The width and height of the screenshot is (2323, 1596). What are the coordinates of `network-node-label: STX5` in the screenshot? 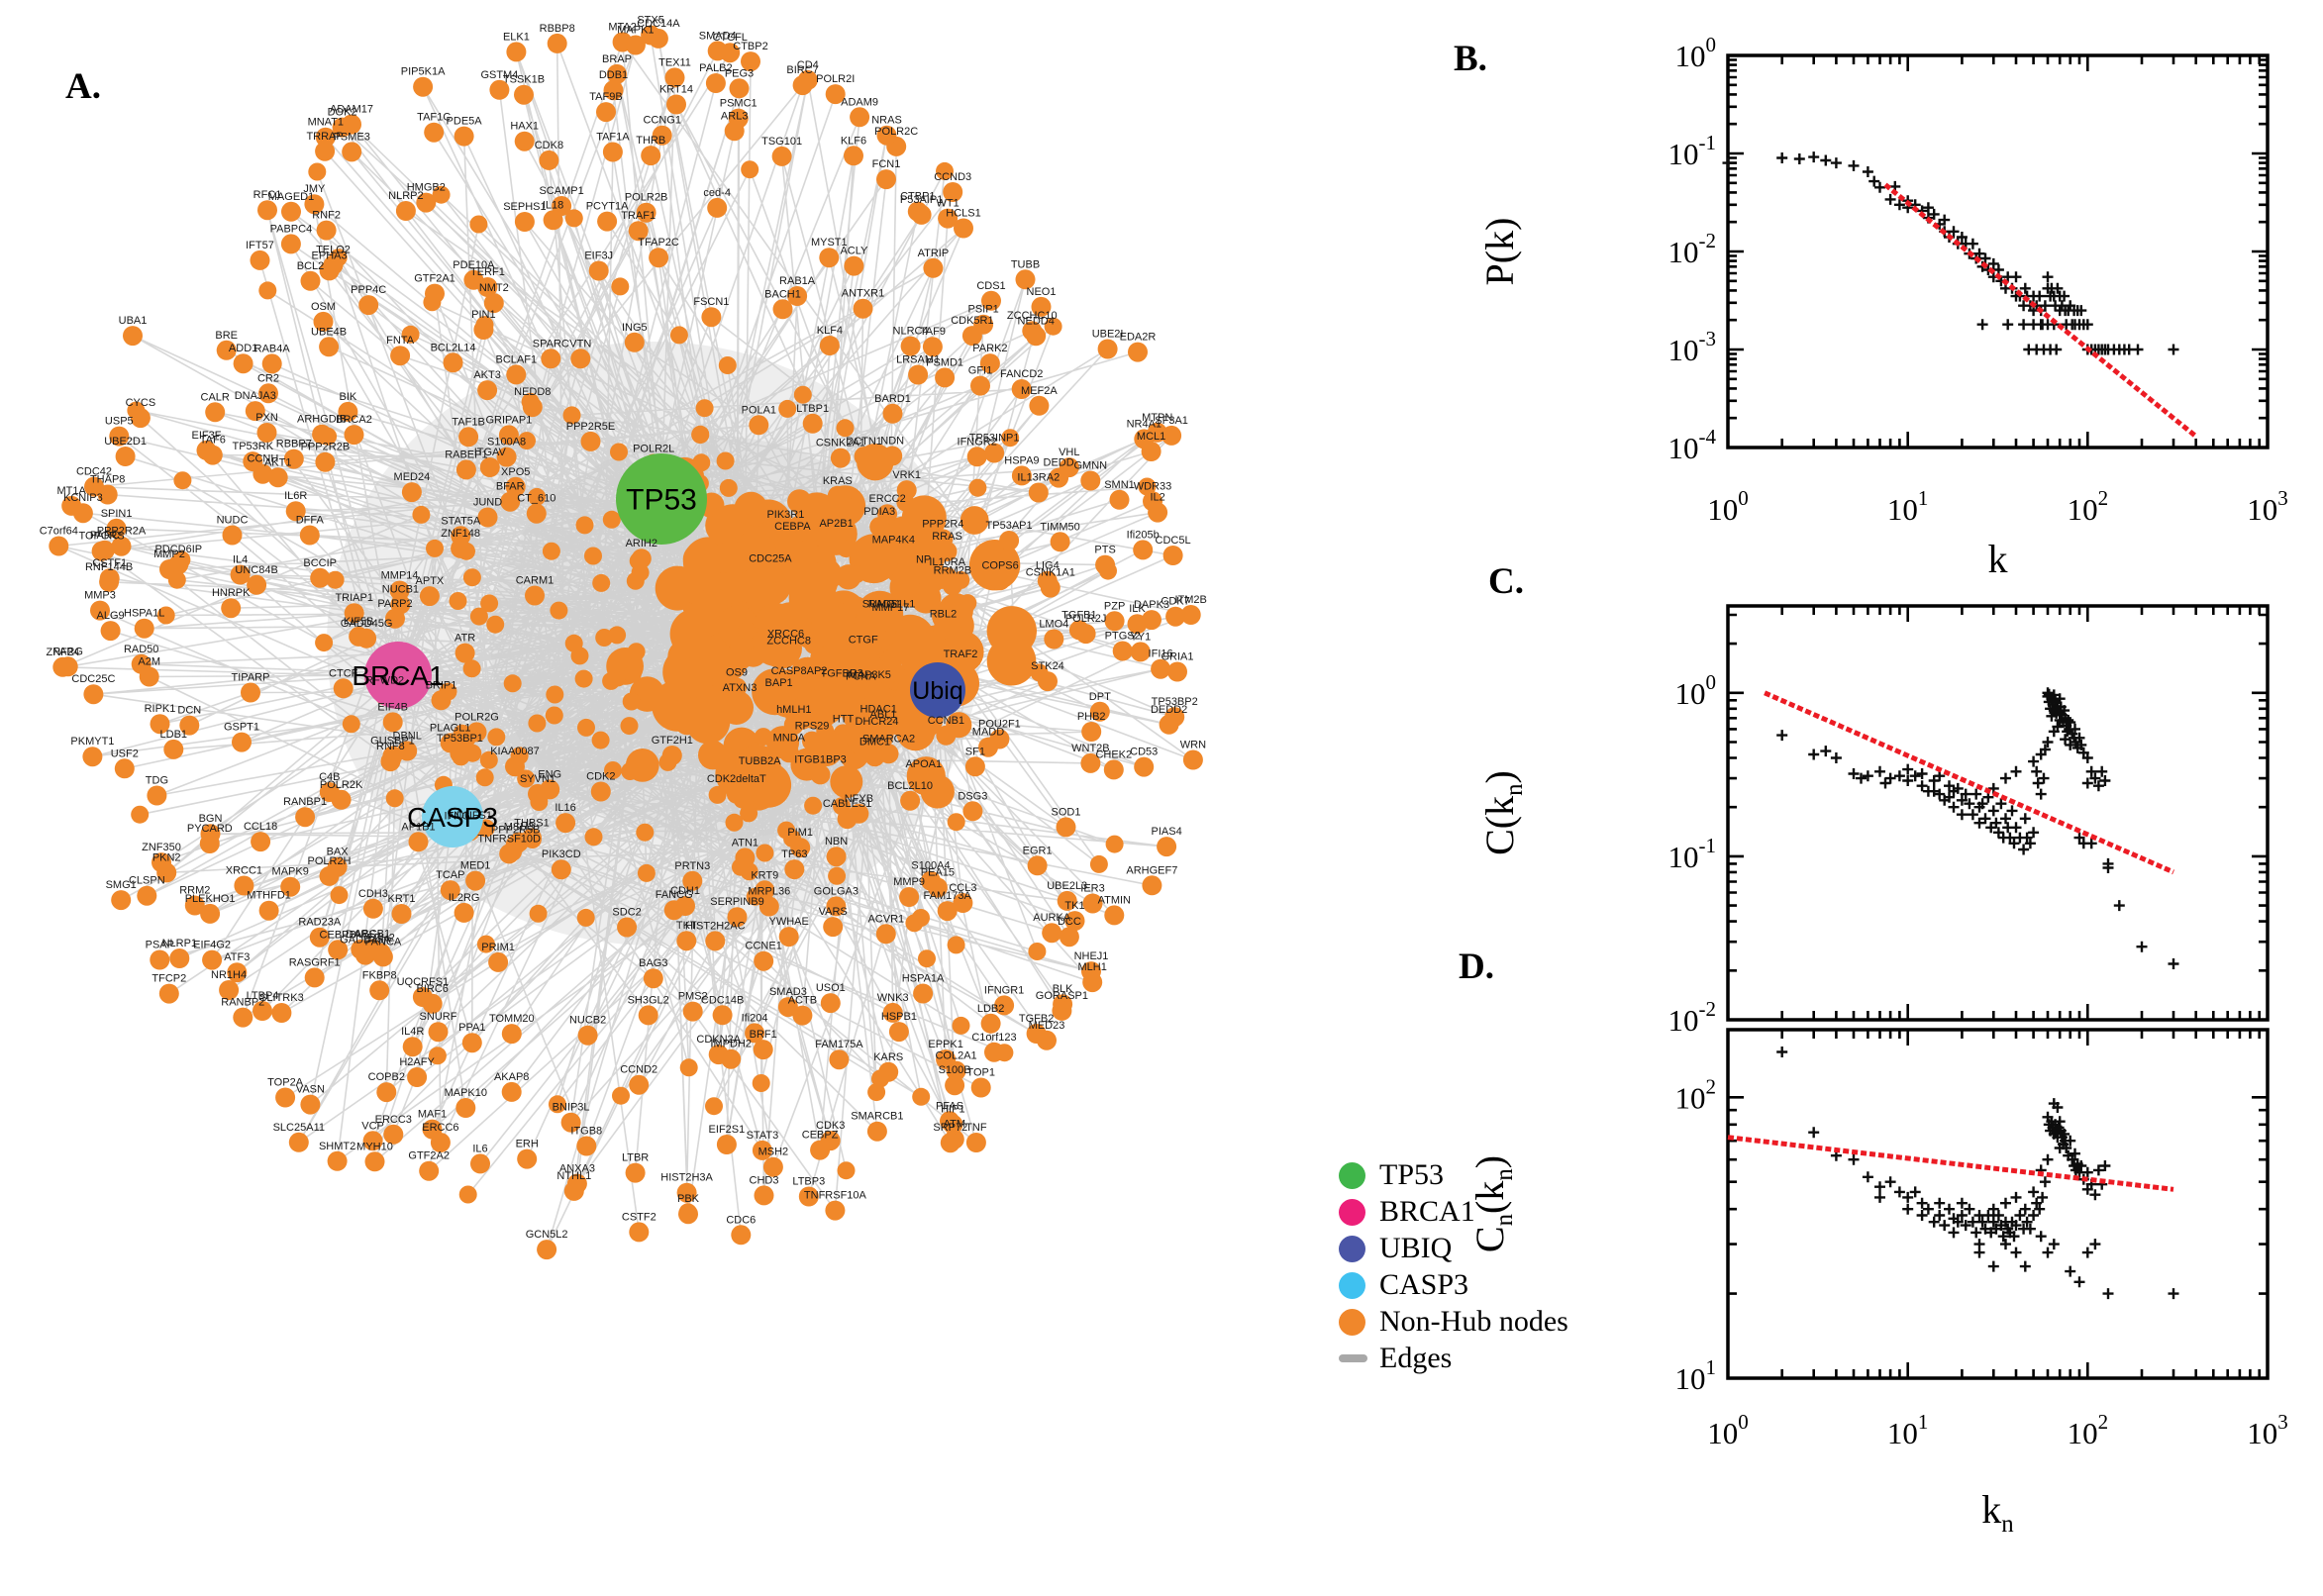 It's located at (650, 21).